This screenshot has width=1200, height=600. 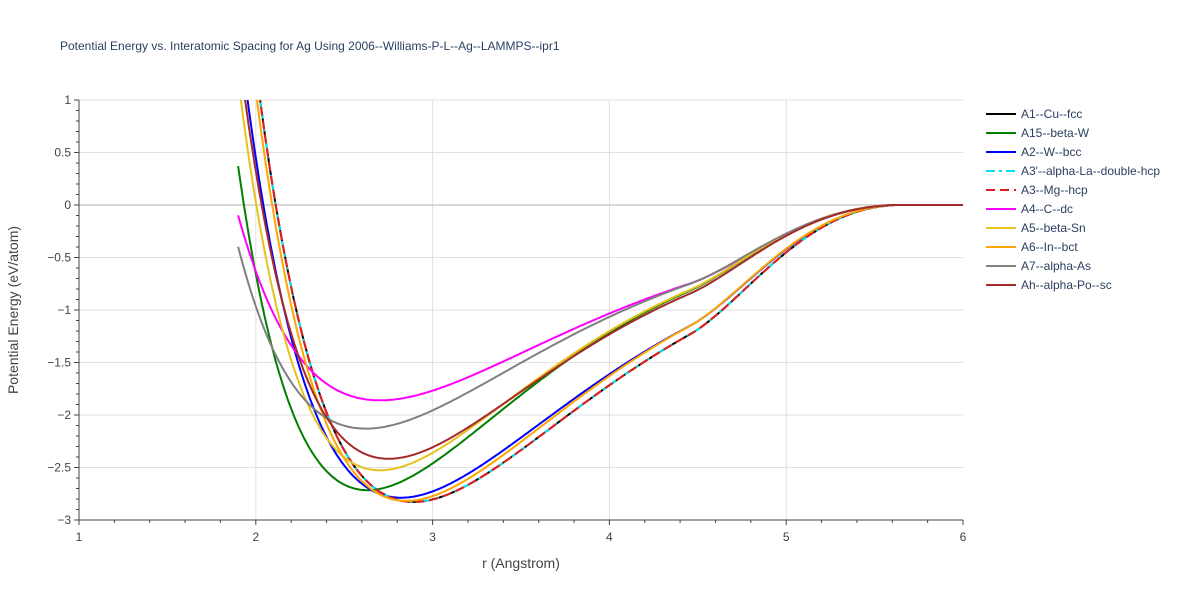 What do you see at coordinates (59, 468) in the screenshot?
I see `y-tick-label: −2.5` at bounding box center [59, 468].